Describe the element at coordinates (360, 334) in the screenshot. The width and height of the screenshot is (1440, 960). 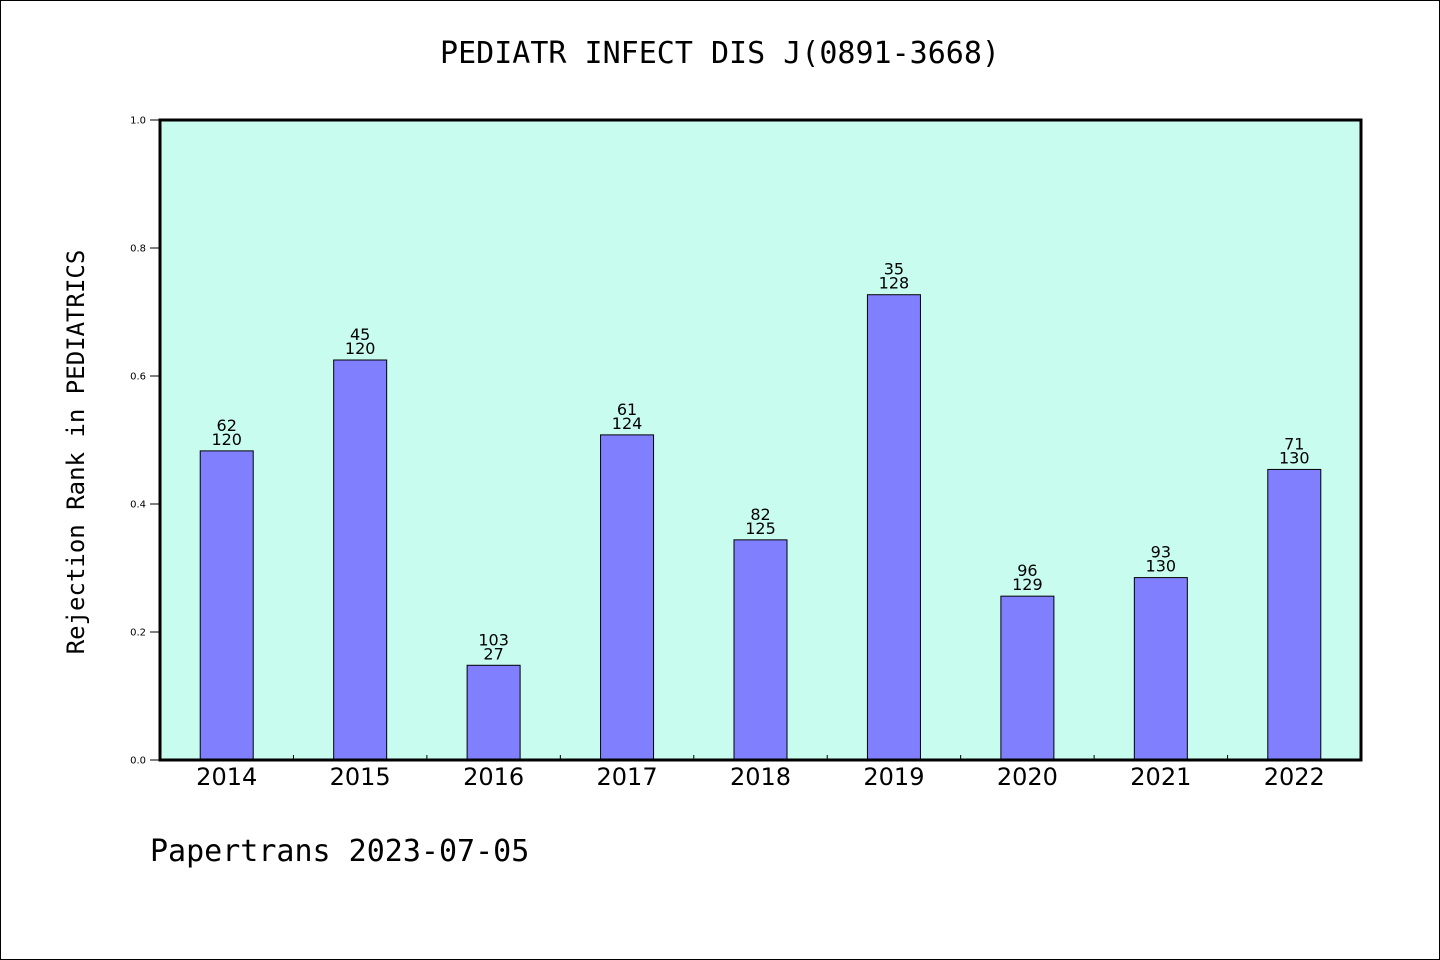
I see `bar-label-top: 45` at that location.